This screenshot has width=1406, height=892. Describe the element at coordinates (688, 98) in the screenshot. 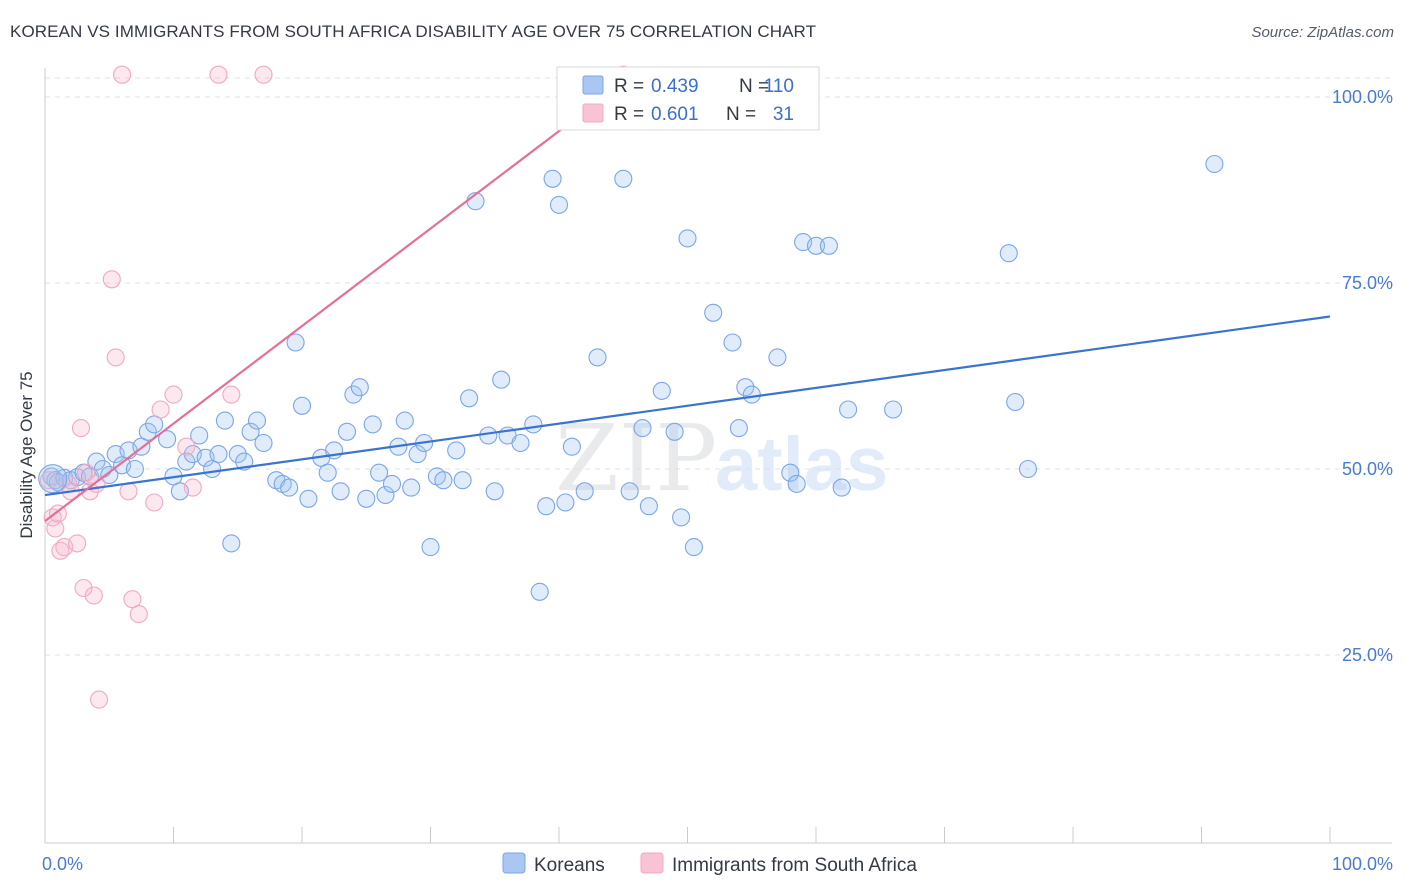

I see `stats-legend: R = 0.439 N = 110 R = 0.601 N = 31` at that location.